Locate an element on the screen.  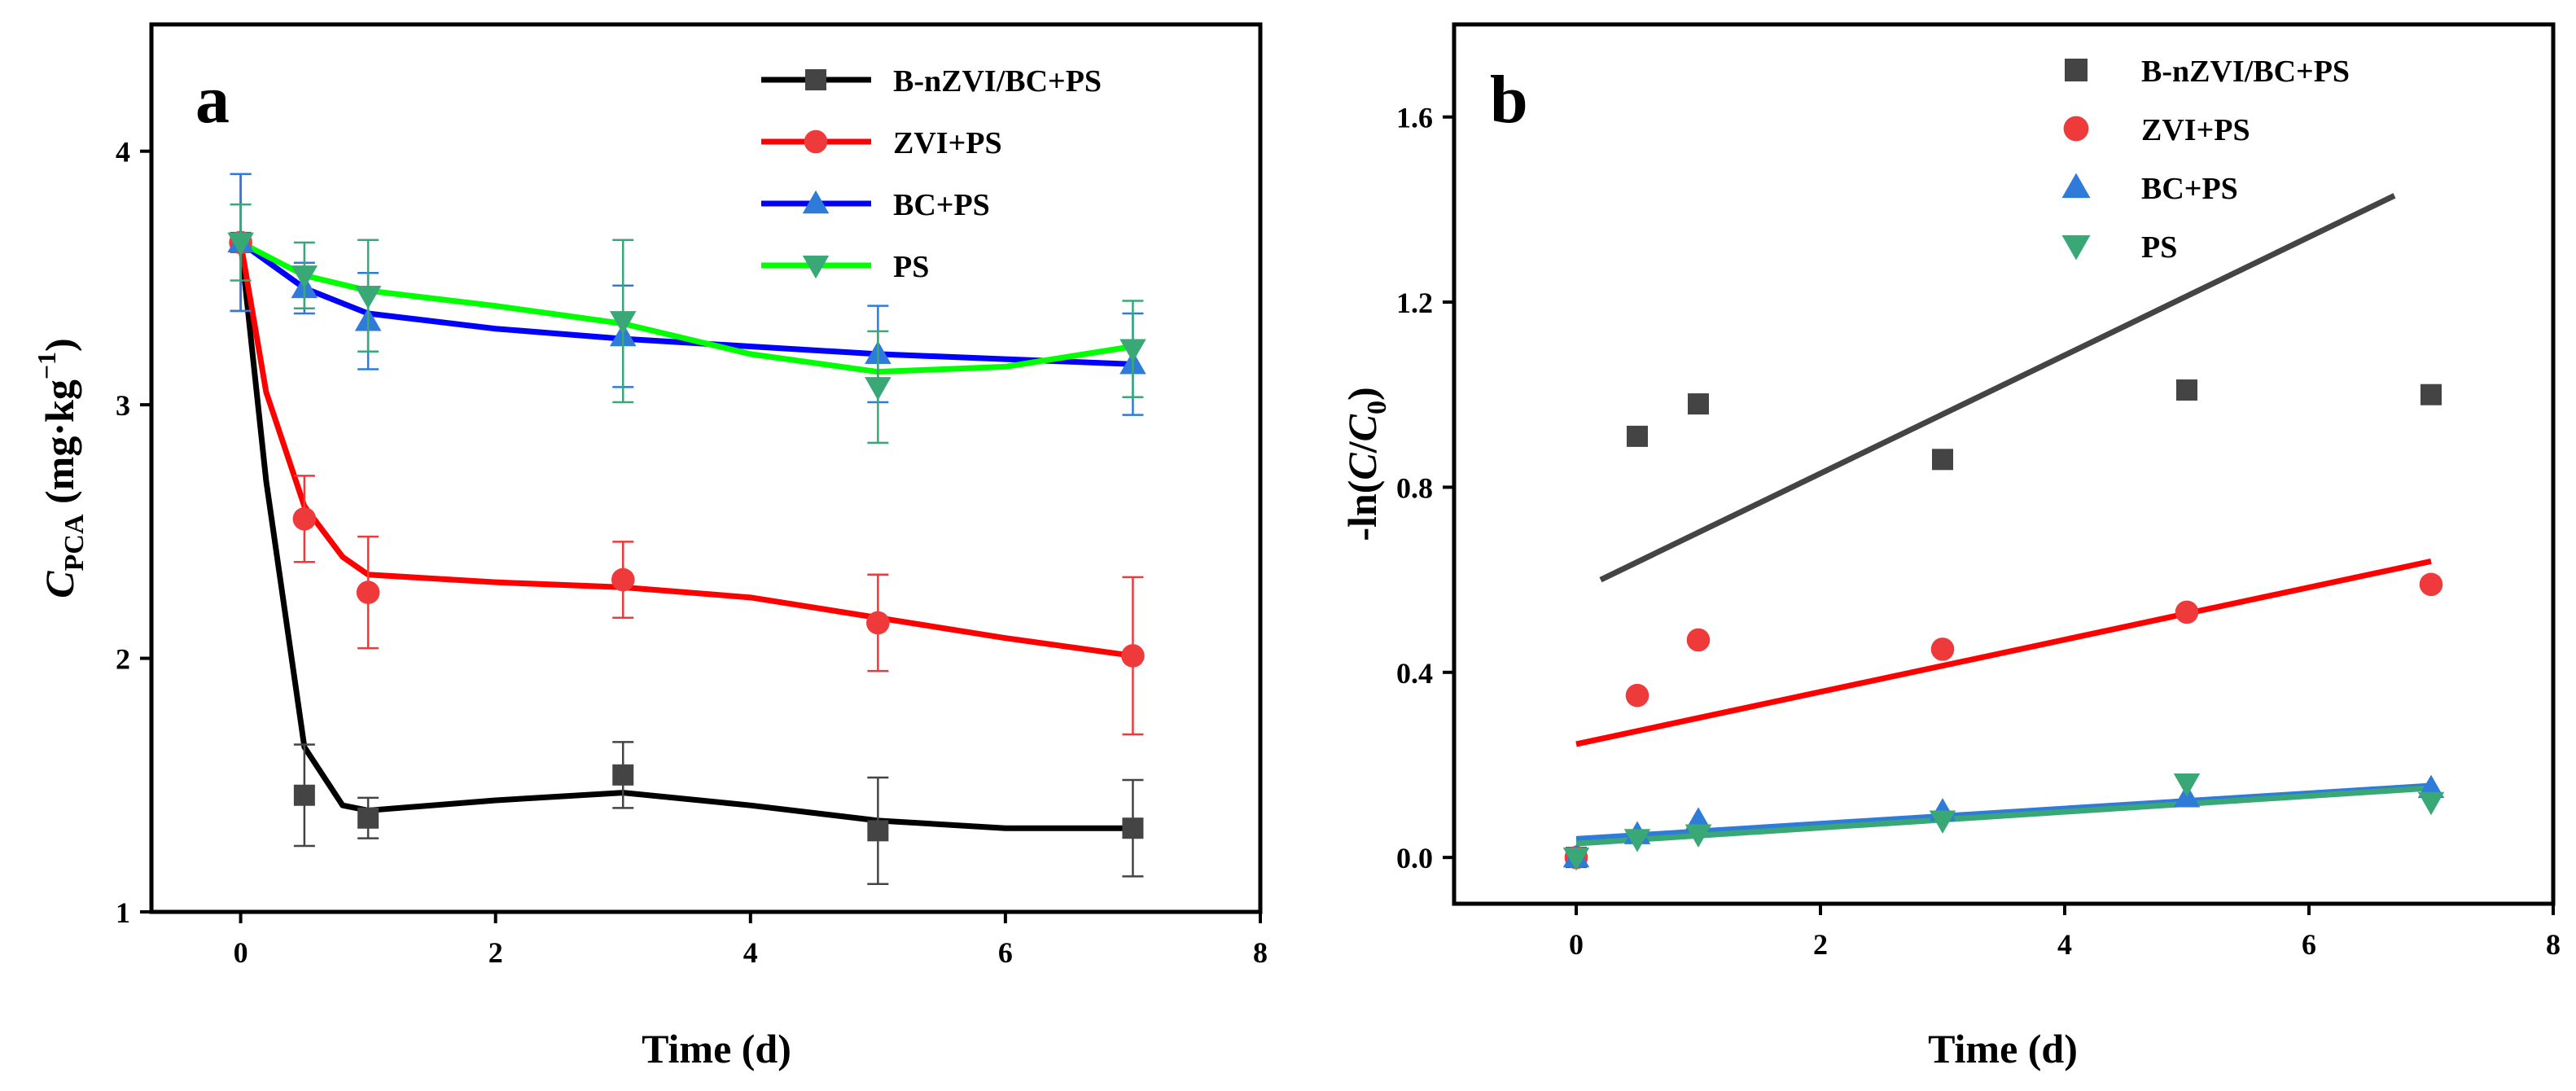
panel-b-x-axis-title: Time (d) is located at coordinates (2003, 1049).